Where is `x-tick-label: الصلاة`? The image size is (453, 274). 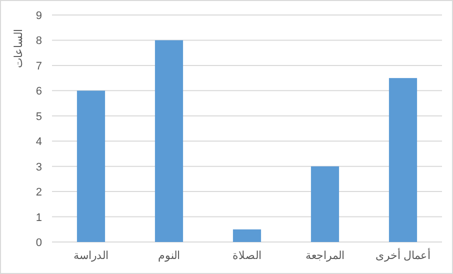
x-tick-label: الصلاة is located at coordinates (247, 256).